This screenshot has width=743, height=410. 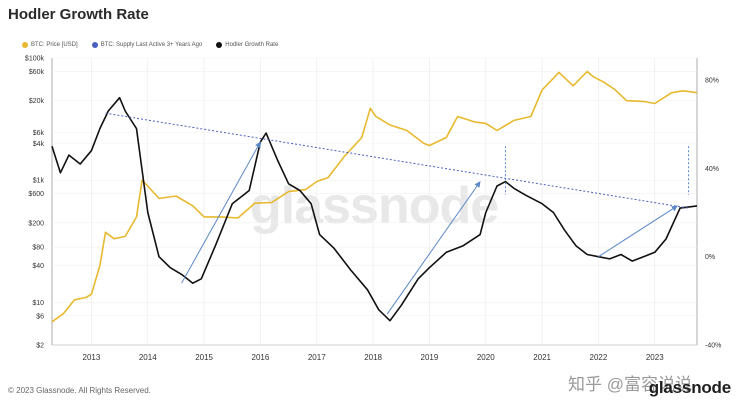 I want to click on legend-label-supply: BTC: Supply Last Active 3+ Years Ago, so click(x=151, y=45).